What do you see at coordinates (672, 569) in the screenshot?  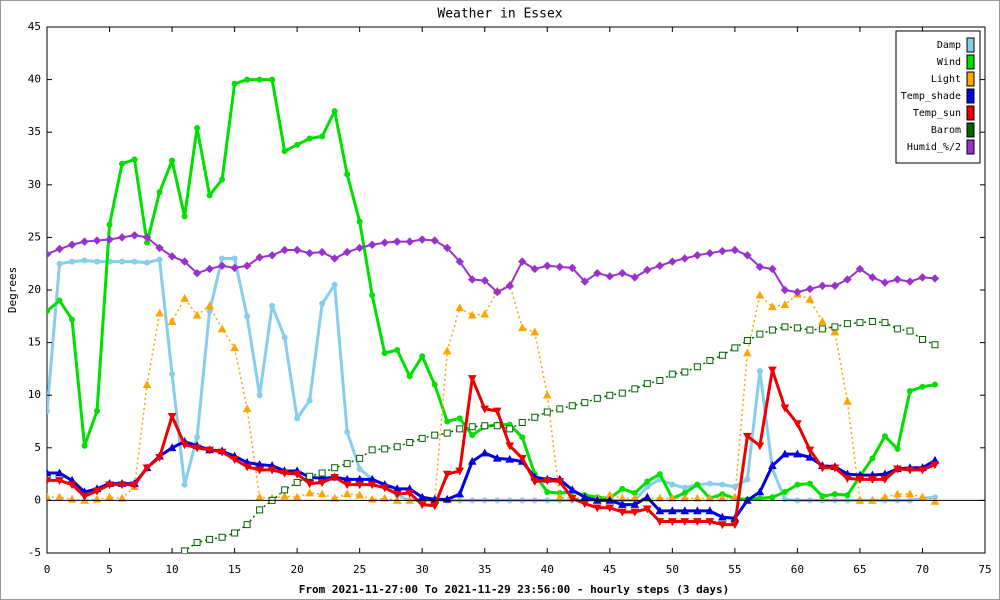 I see `x-tick-label: 50` at bounding box center [672, 569].